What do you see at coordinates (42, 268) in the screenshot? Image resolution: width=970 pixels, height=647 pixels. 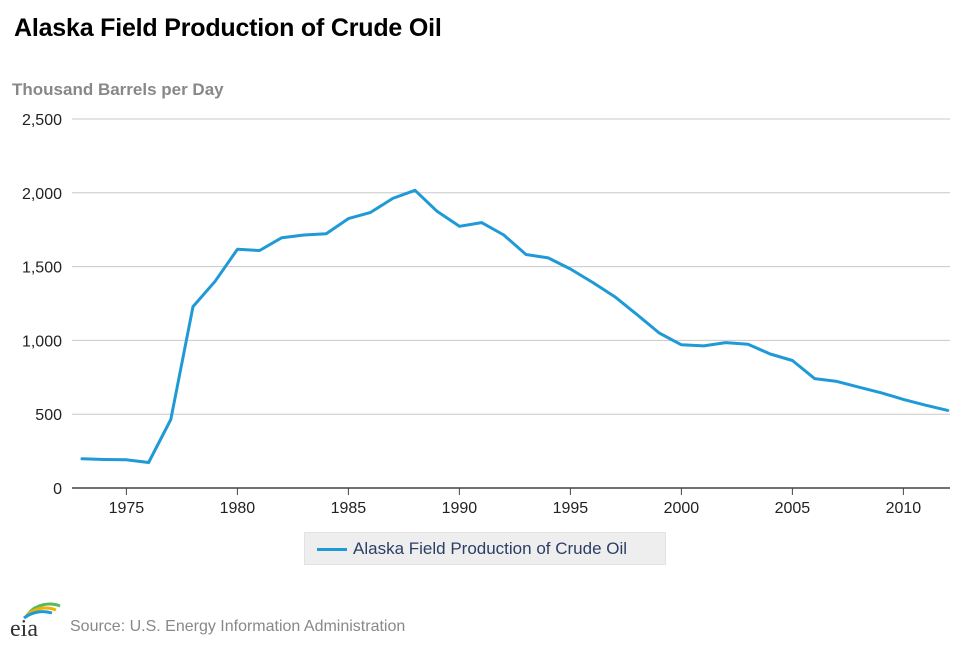 I see `y-tick-label: 1,500` at bounding box center [42, 268].